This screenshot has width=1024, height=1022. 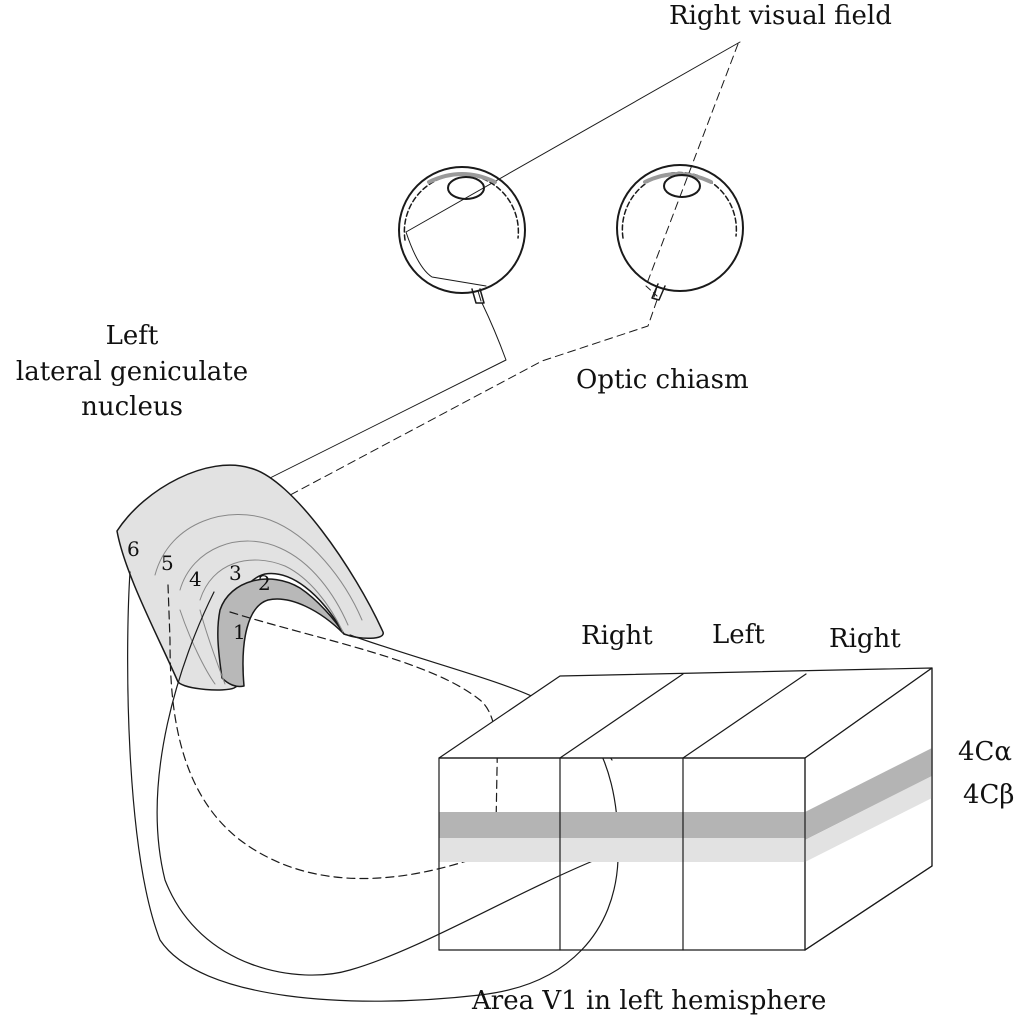 What do you see at coordinates (680, 232) in the screenshot?
I see `right-eye` at bounding box center [680, 232].